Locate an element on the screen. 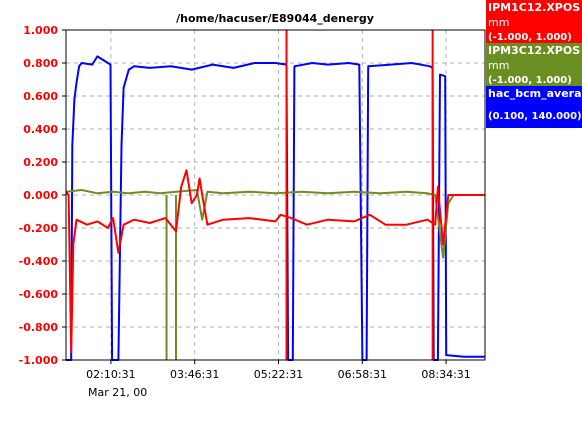 Image resolution: width=582 pixels, height=427 pixels. legend-entry-hac-bcm: hac_bcm_avera (0.100, 140.000) is located at coordinates (534, 107).